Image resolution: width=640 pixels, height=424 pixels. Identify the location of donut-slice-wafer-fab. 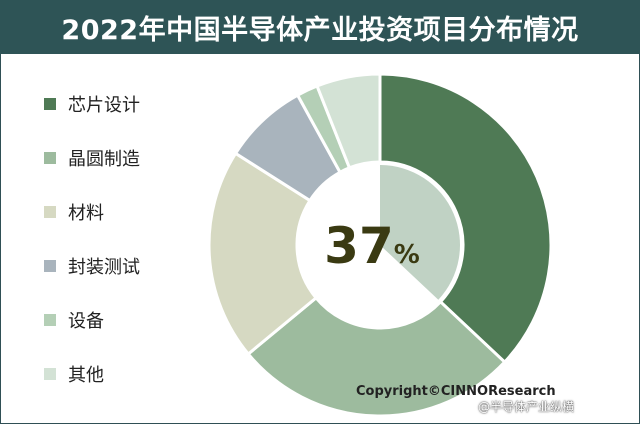
(376, 356).